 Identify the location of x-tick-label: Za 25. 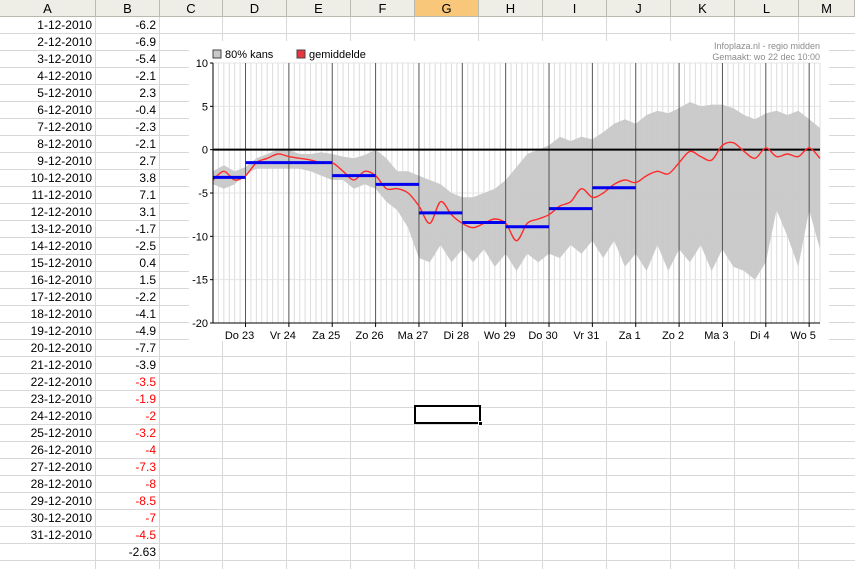
(326, 335).